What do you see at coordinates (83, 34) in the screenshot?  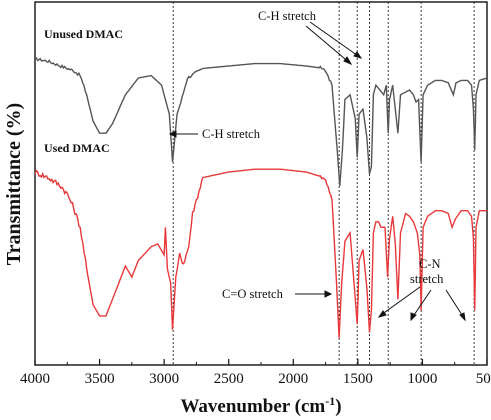 I see `series-label-unused: Unused DMAC` at bounding box center [83, 34].